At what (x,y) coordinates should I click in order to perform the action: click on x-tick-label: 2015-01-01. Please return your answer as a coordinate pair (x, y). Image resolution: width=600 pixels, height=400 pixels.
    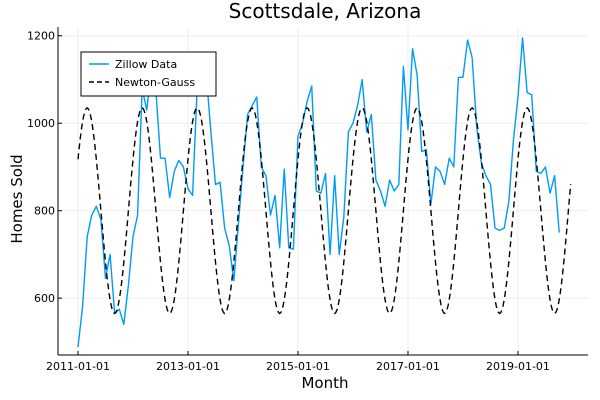
    Looking at the image, I should click on (298, 366).